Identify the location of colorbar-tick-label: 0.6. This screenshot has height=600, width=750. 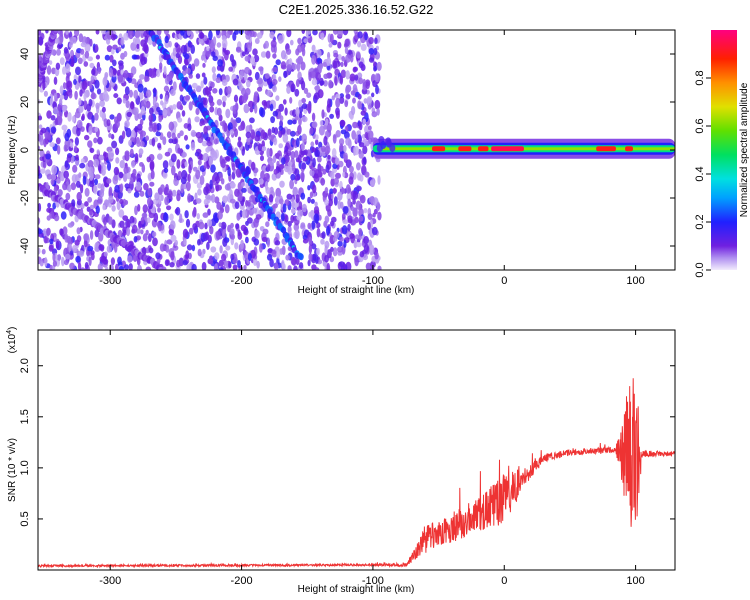
(700, 125).